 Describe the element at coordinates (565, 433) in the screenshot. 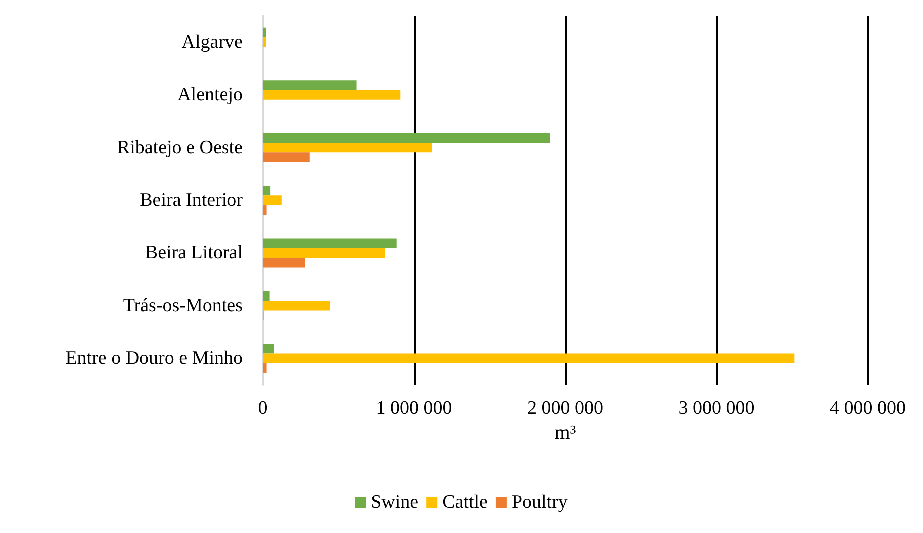

I see `x-axis-title: m³` at that location.